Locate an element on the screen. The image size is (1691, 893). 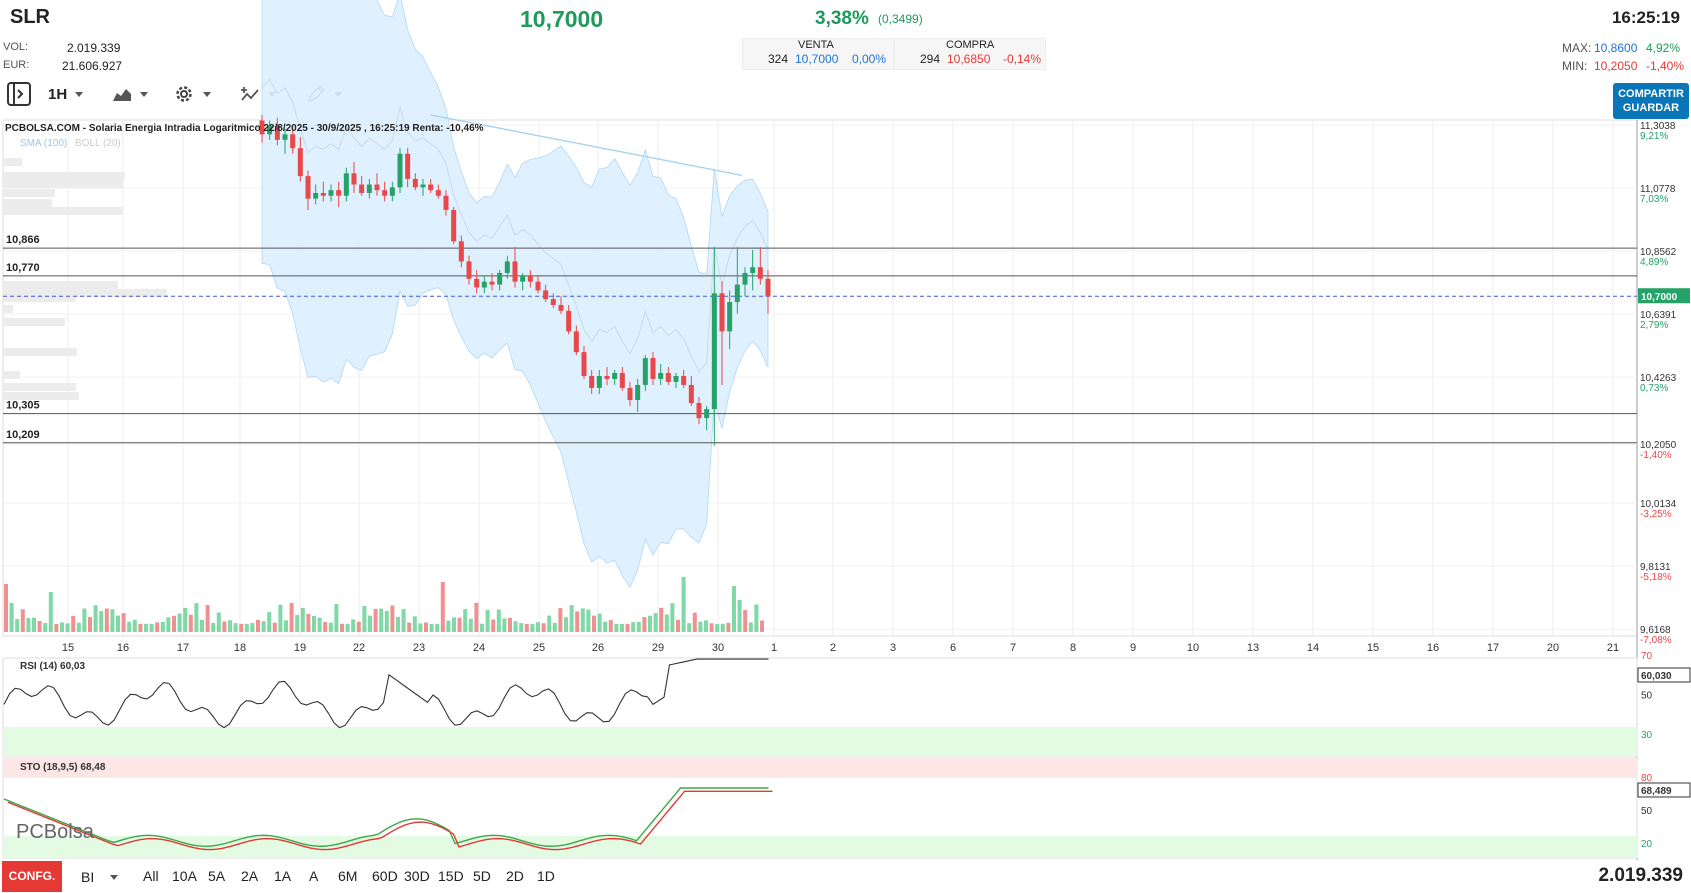
y-tick-price-label: 10,8562 is located at coordinates (1658, 252).